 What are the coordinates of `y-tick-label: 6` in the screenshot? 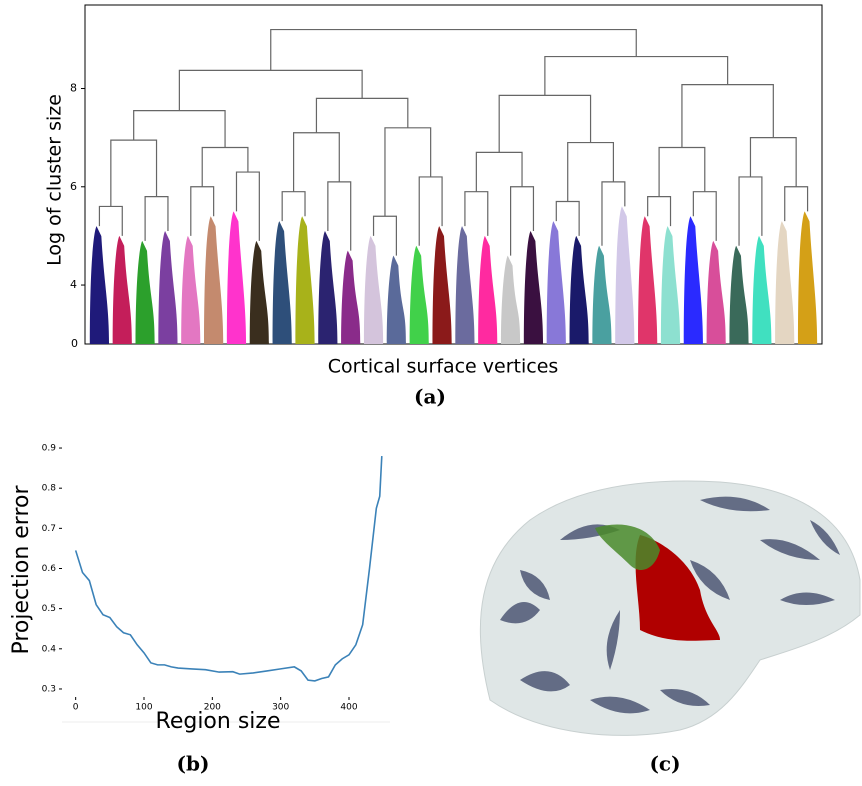 It's located at (73, 186).